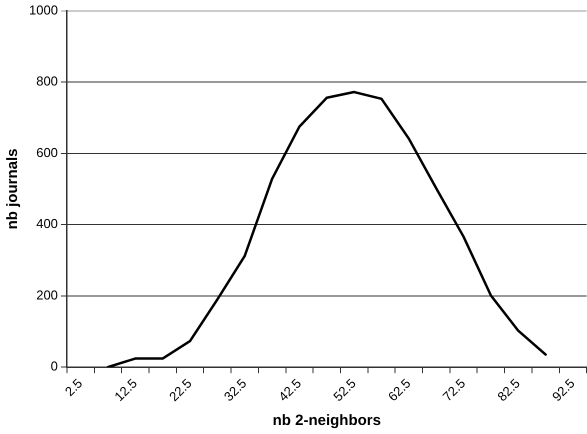 Image resolution: width=587 pixels, height=434 pixels. I want to click on y-axis-title: nb journals, so click(13, 189).